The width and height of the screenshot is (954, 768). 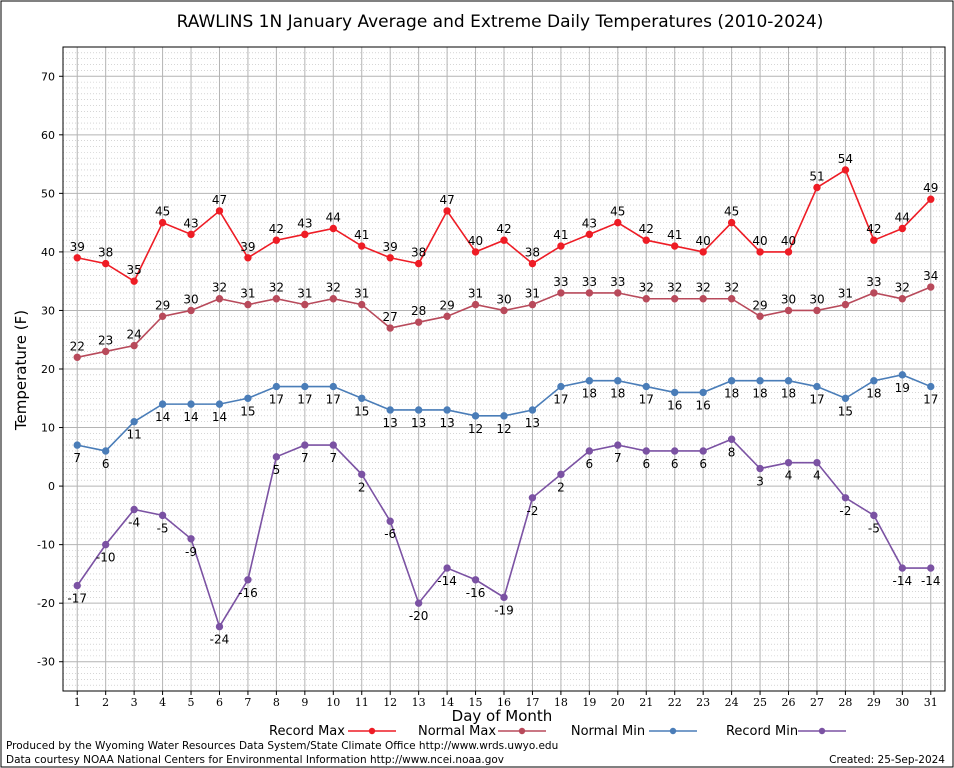 I want to click on legend-label-record-max: Record Max, so click(x=307, y=731).